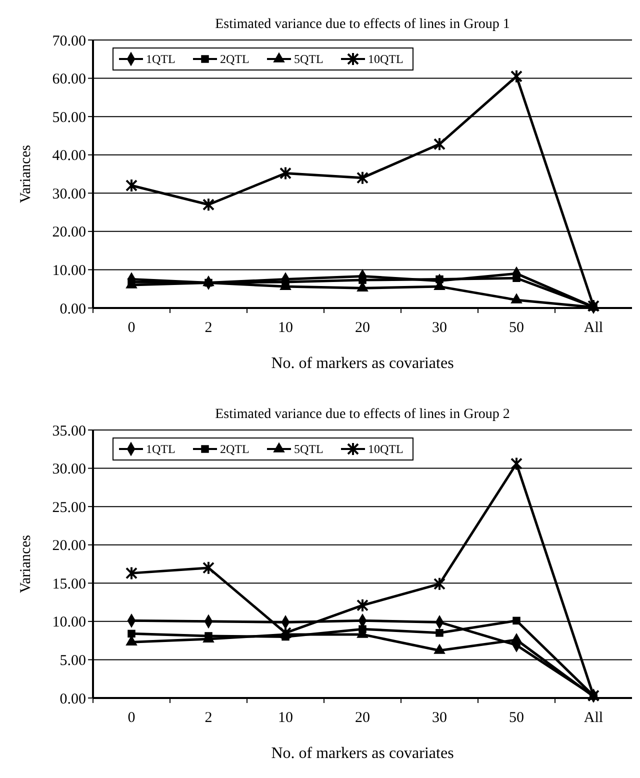 The height and width of the screenshot is (778, 640). What do you see at coordinates (69, 584) in the screenshot?
I see `y-tick-label: 15.00` at bounding box center [69, 584].